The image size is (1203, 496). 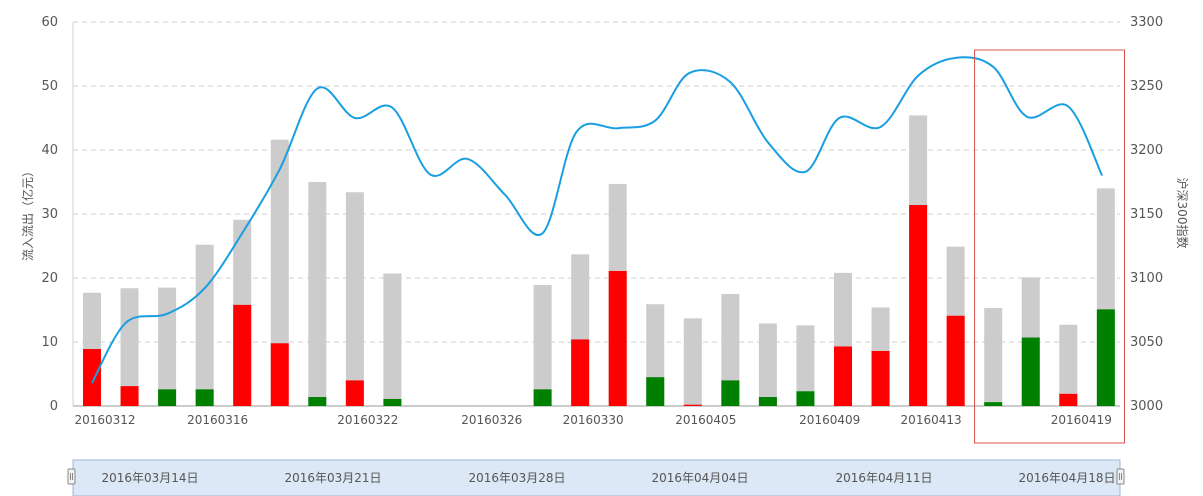 I want to click on y-right-tick-label: 3250, so click(x=1146, y=86).